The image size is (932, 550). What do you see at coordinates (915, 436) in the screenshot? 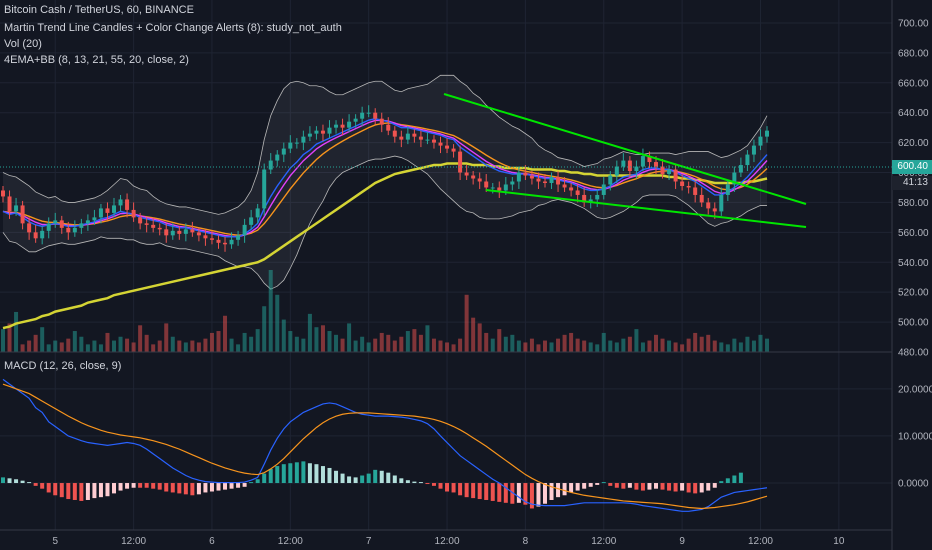
I see `macd-axis: 20.0000 10.0000 0.0000` at bounding box center [915, 436].